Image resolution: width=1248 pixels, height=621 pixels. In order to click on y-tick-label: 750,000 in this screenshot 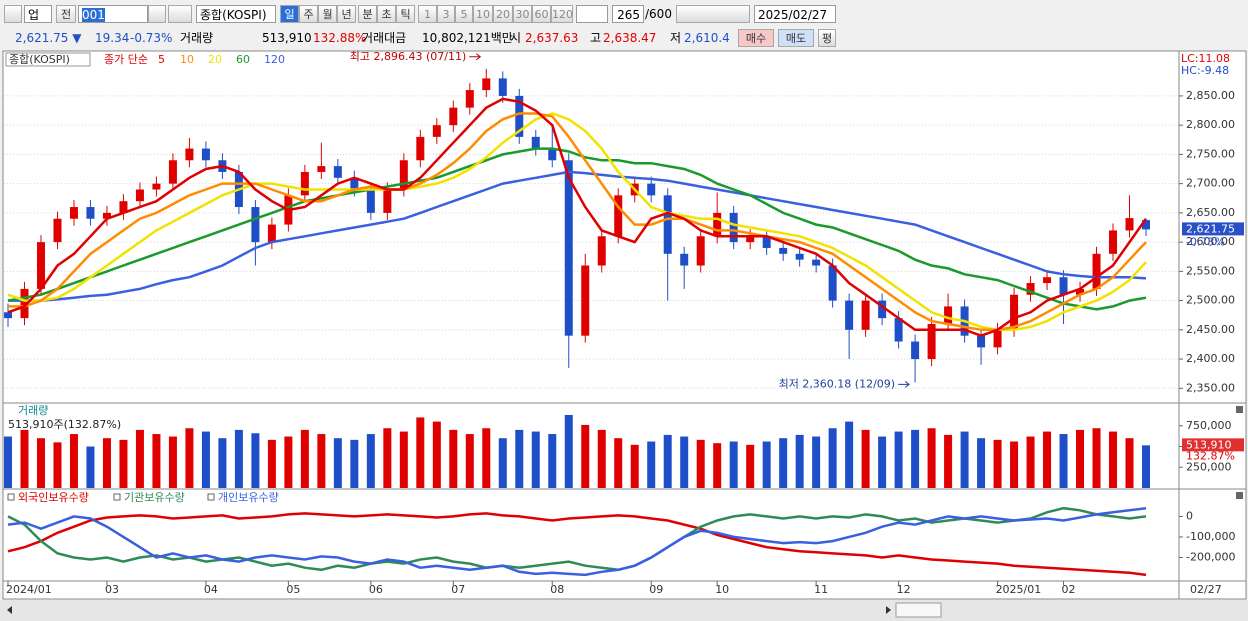, I will do `click(1209, 425)`.